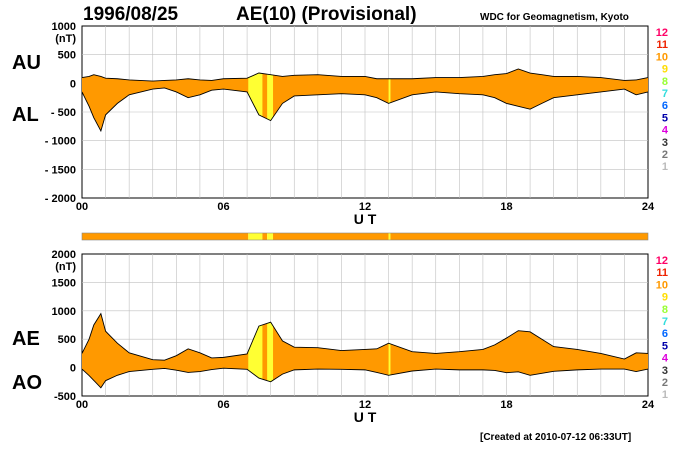 The height and width of the screenshot is (450, 700). Describe the element at coordinates (365, 110) in the screenshot. I see `al-line` at that location.